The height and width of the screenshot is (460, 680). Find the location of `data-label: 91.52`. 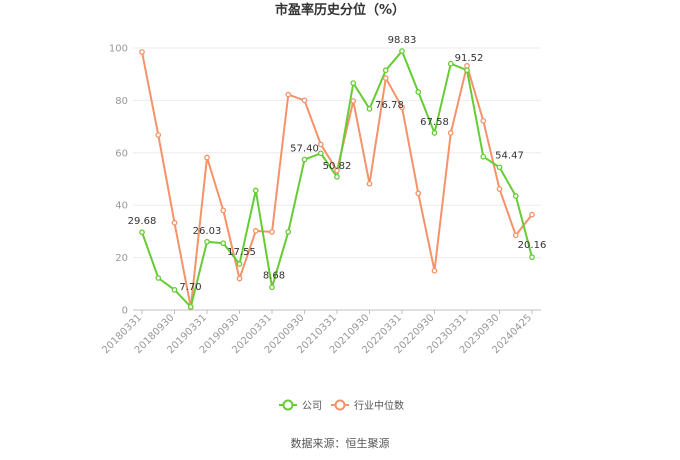

data-label: 91.52 is located at coordinates (469, 58).